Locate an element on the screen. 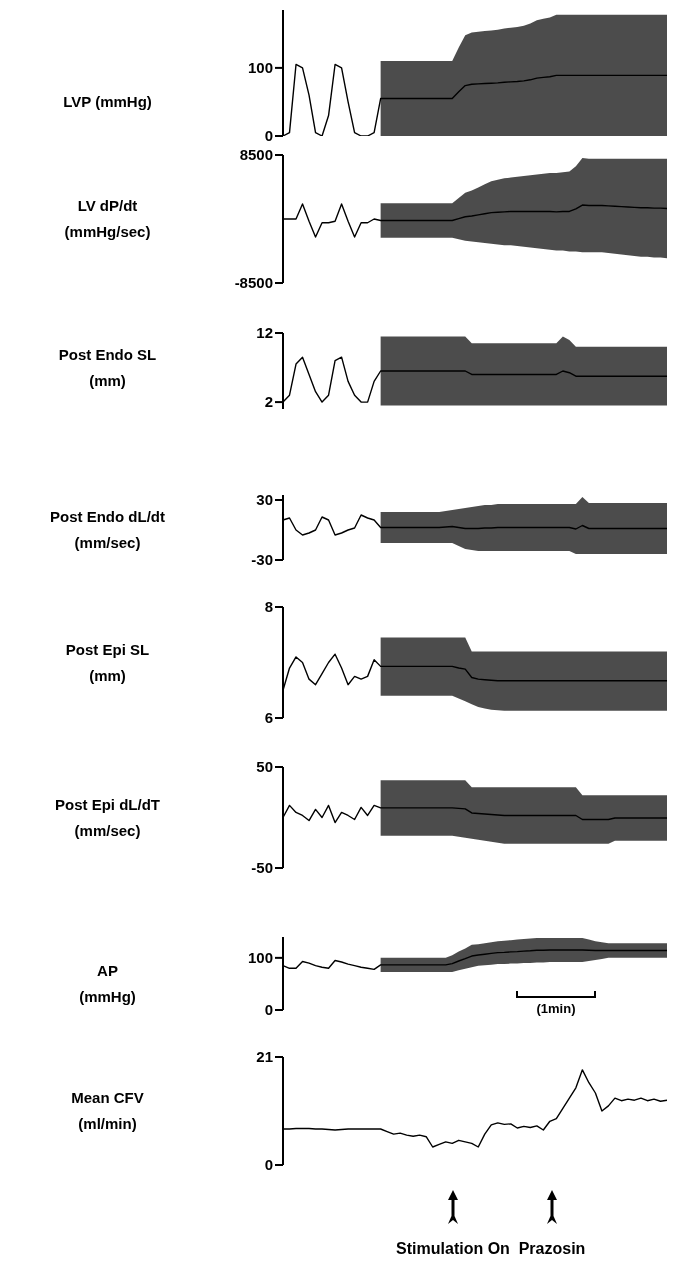 The height and width of the screenshot is (1270, 673). y-tick-label: -30 is located at coordinates (262, 560).